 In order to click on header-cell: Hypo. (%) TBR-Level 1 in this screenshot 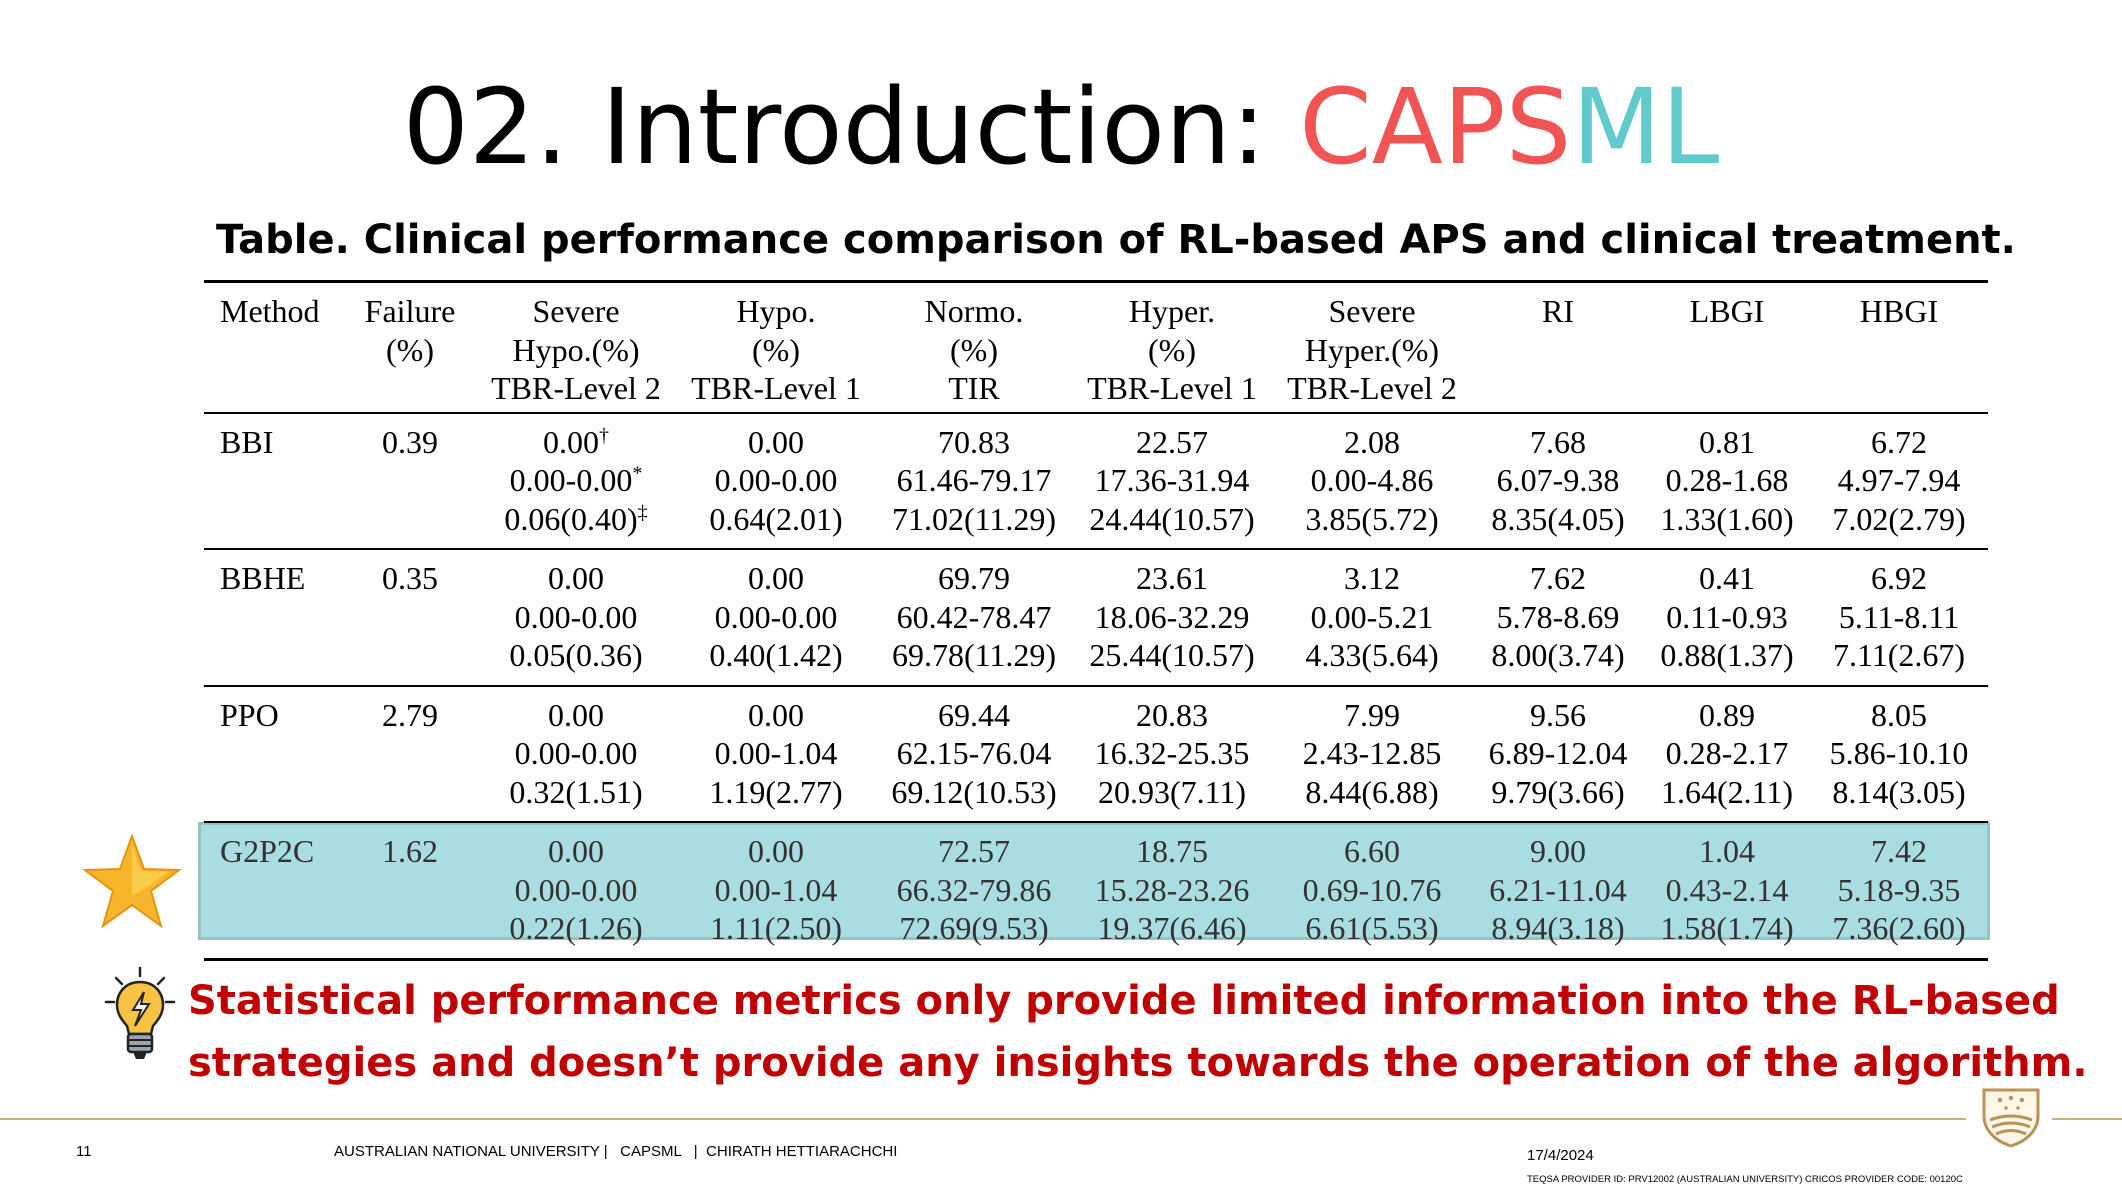, I will do `click(776, 349)`.